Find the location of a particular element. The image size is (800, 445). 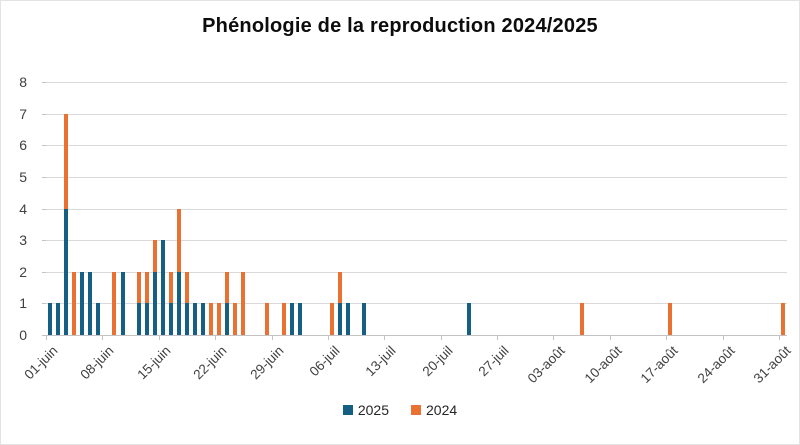

x-axis-label: 24-août is located at coordinates (716, 364).